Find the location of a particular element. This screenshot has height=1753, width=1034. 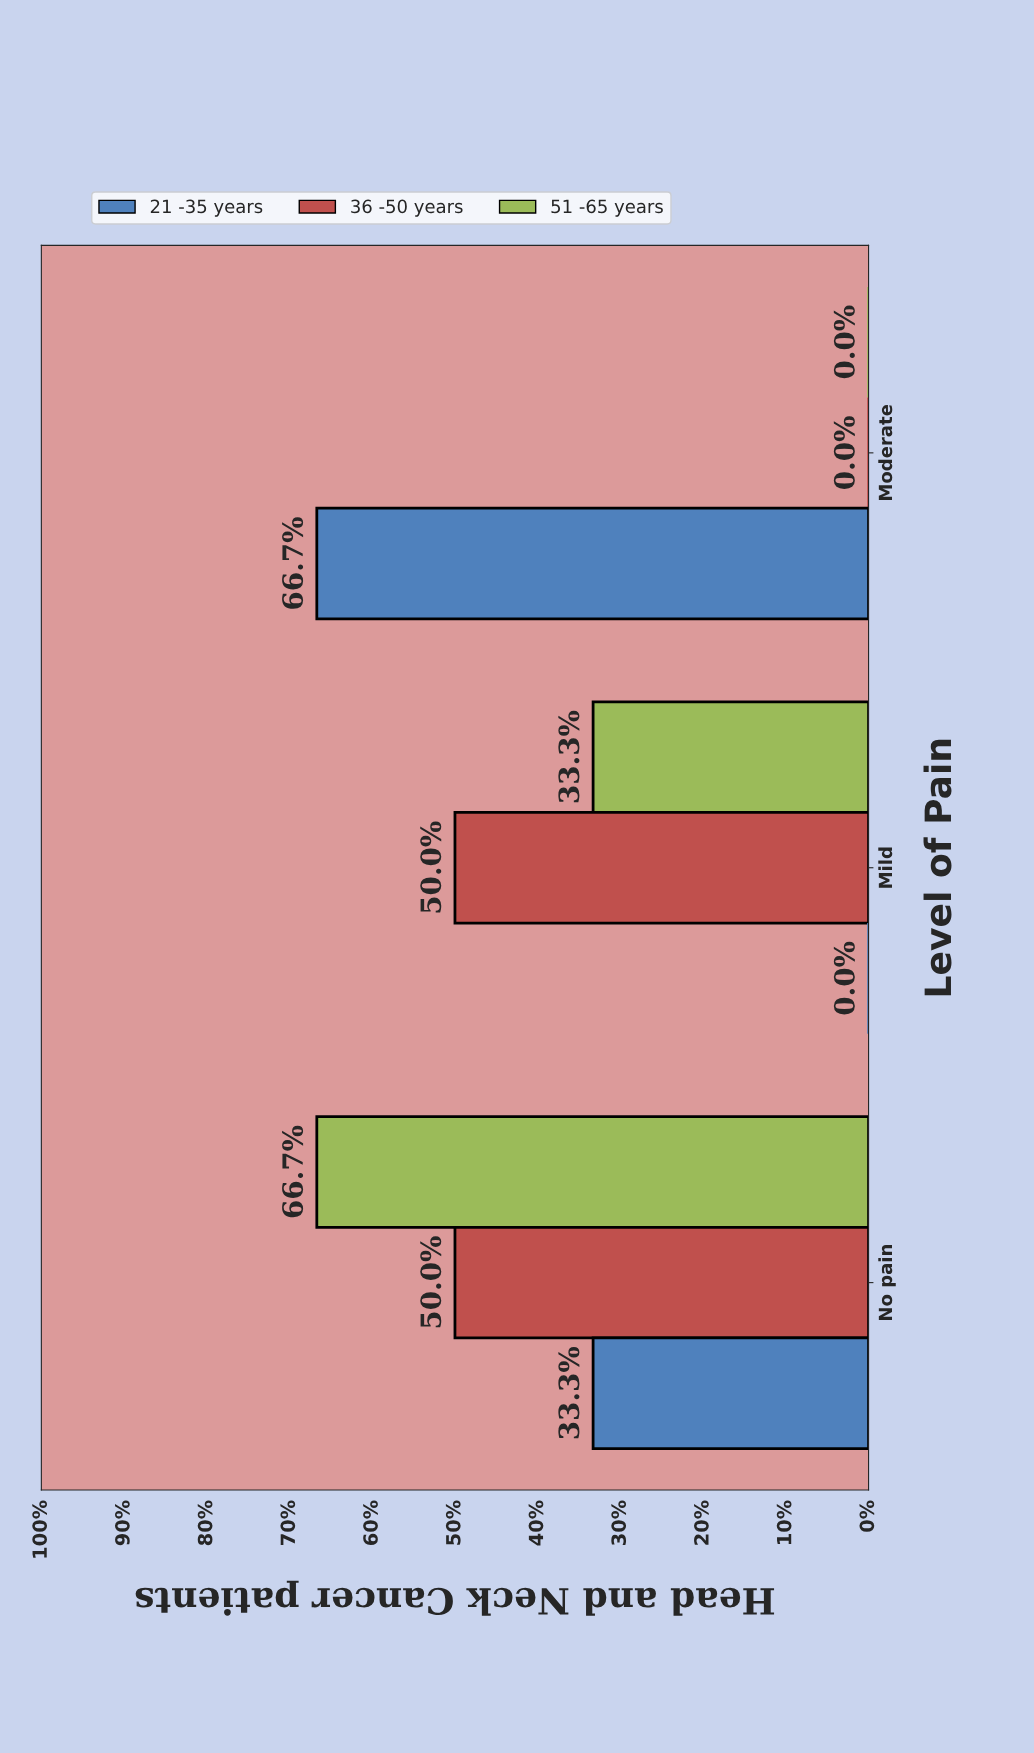

legend-label: 21 -35 years is located at coordinates (206, 208).